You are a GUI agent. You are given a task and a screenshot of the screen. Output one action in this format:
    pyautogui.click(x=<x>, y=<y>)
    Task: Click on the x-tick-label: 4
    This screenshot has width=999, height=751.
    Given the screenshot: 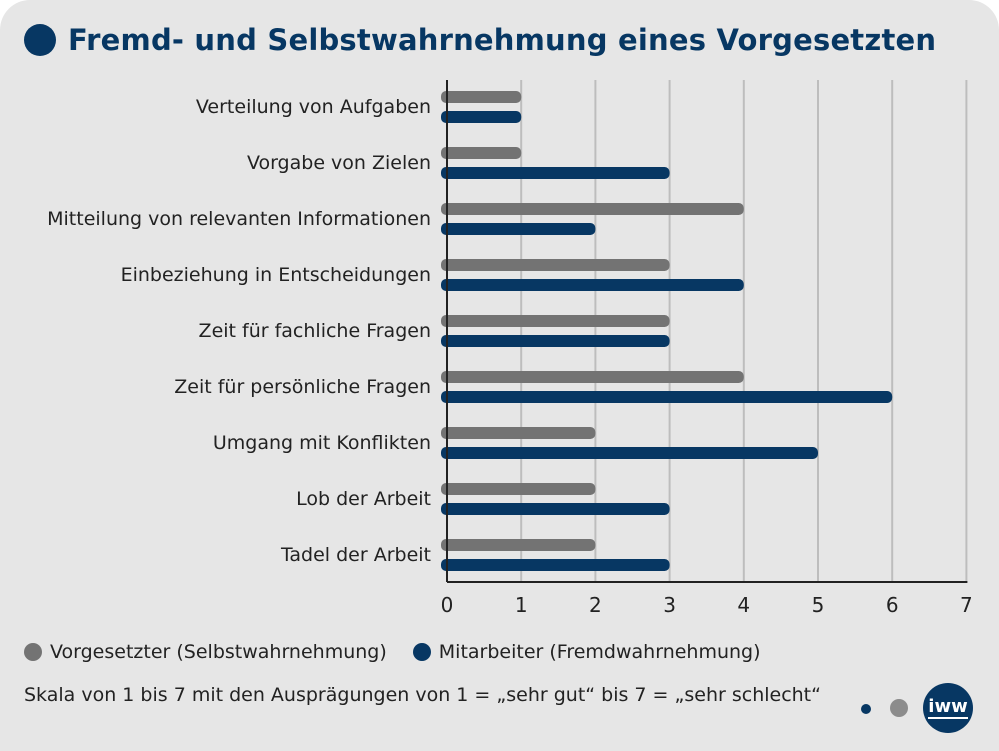 What is the action you would take?
    pyautogui.click(x=743, y=605)
    